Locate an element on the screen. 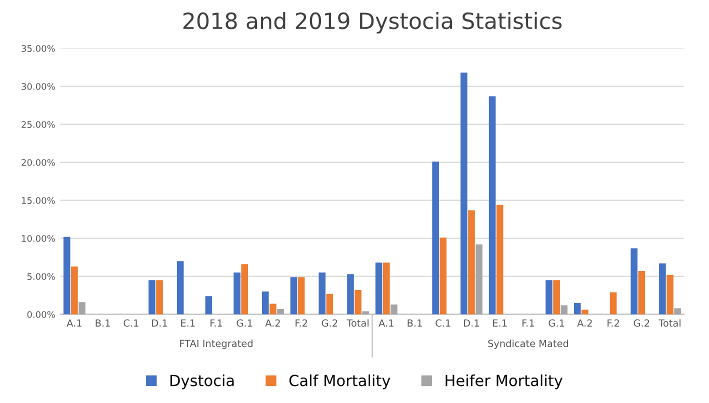 This screenshot has height=403, width=709. legend-label: Calf Mortality is located at coordinates (339, 382).